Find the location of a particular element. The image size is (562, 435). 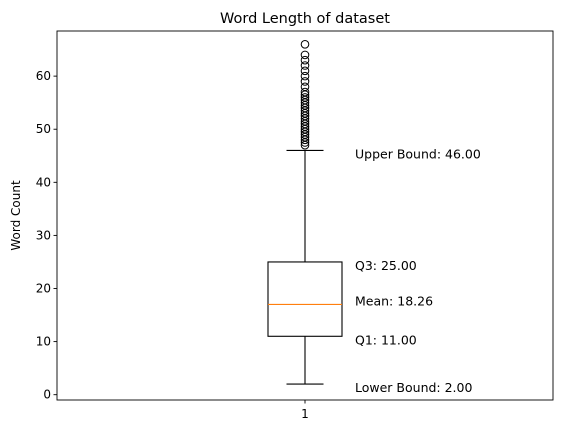

annotation-label: Mean: 18.26 is located at coordinates (394, 301).